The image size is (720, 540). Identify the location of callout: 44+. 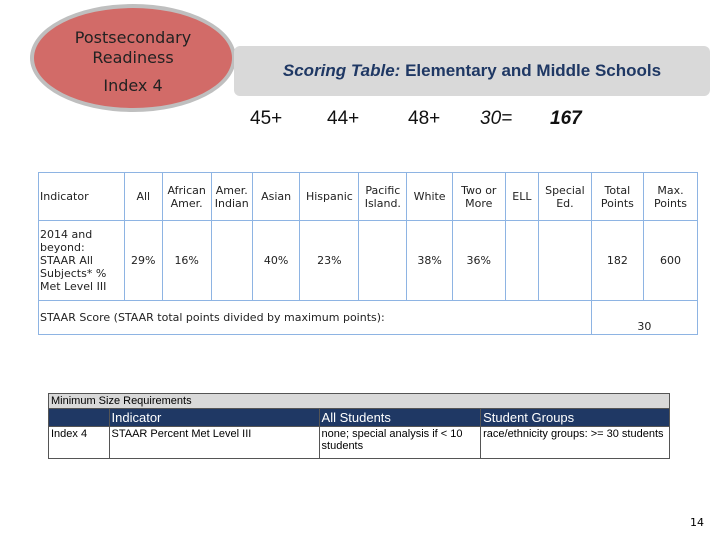
(343, 118).